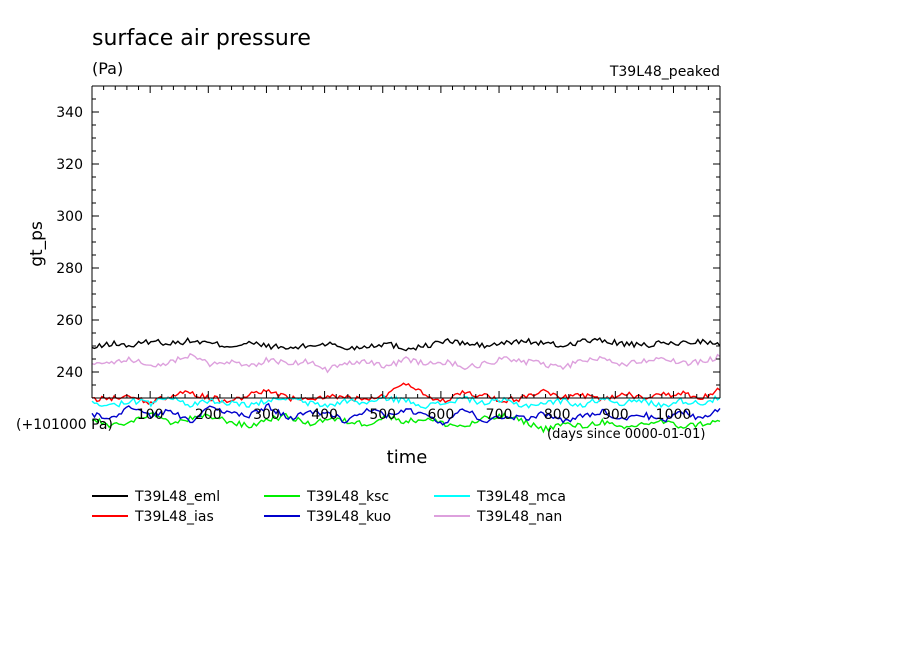 This screenshot has height=654, width=904. I want to click on chart-subtitle-right: T39L48_peaked, so click(664, 72).